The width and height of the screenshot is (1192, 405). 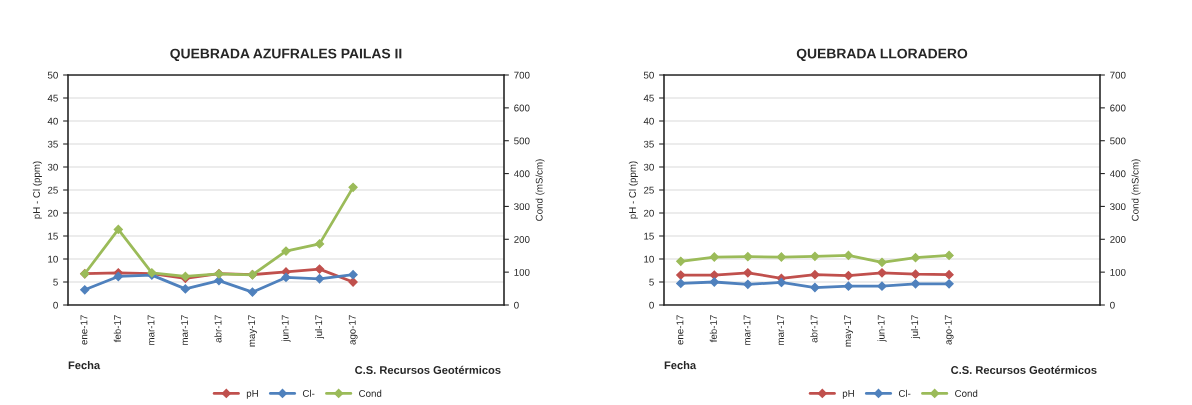 What do you see at coordinates (882, 55) in the screenshot?
I see `chart-title: QUEBRADA LLORADERO` at bounding box center [882, 55].